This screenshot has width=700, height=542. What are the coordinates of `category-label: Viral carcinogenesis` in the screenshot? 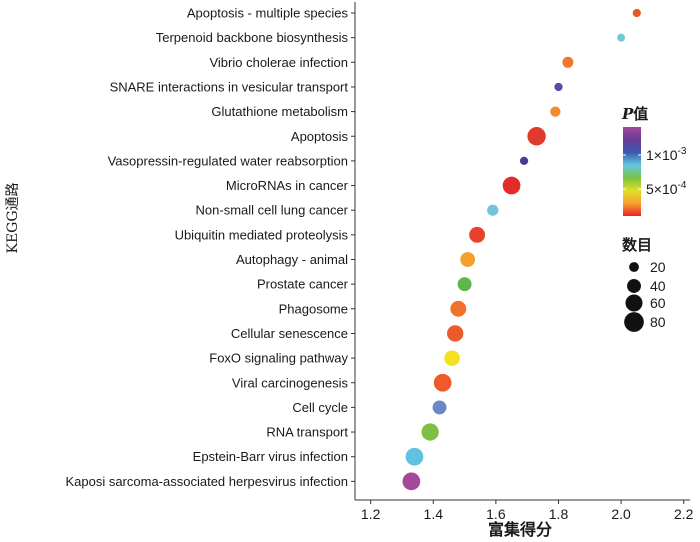 It's located at (290, 382).